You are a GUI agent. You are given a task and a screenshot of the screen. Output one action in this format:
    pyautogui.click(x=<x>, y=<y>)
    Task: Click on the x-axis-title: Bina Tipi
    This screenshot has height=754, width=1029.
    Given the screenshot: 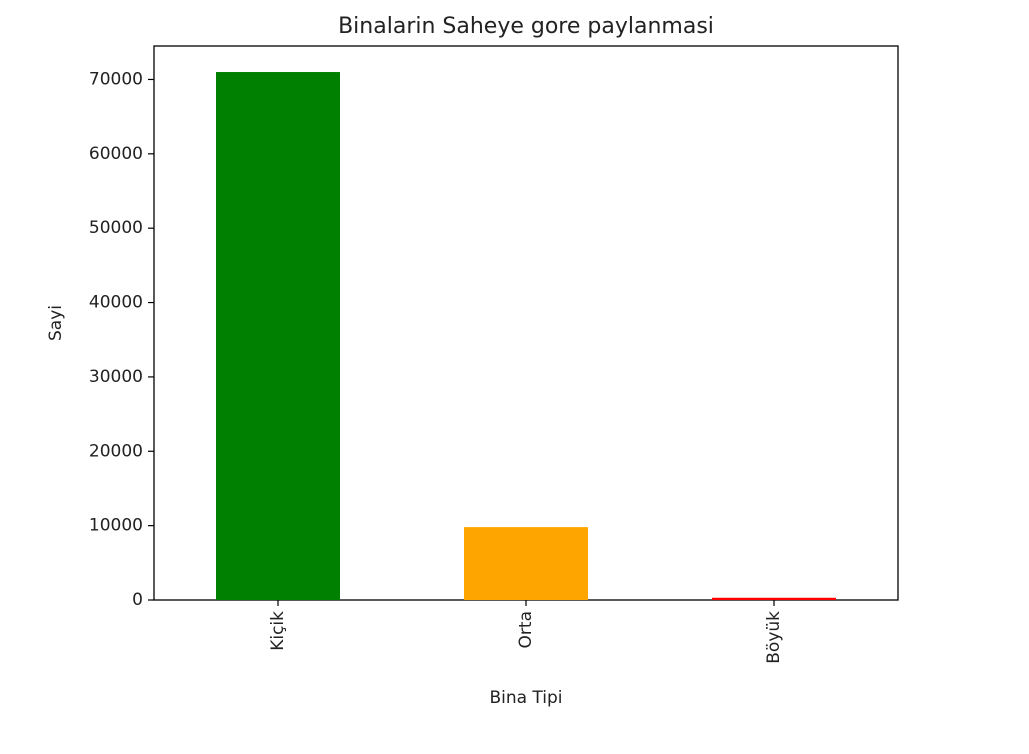 What is the action you would take?
    pyautogui.click(x=525, y=698)
    